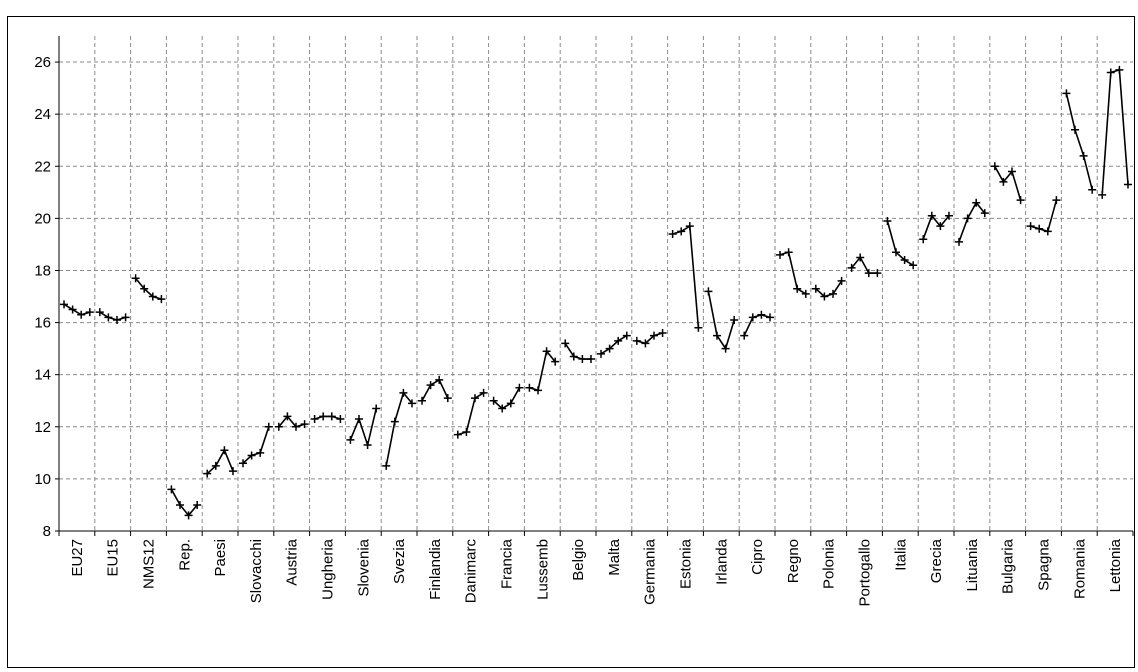 Image resolution: width=1138 pixels, height=672 pixels. Describe the element at coordinates (42, 323) in the screenshot. I see `y-tick-label: 16` at that location.